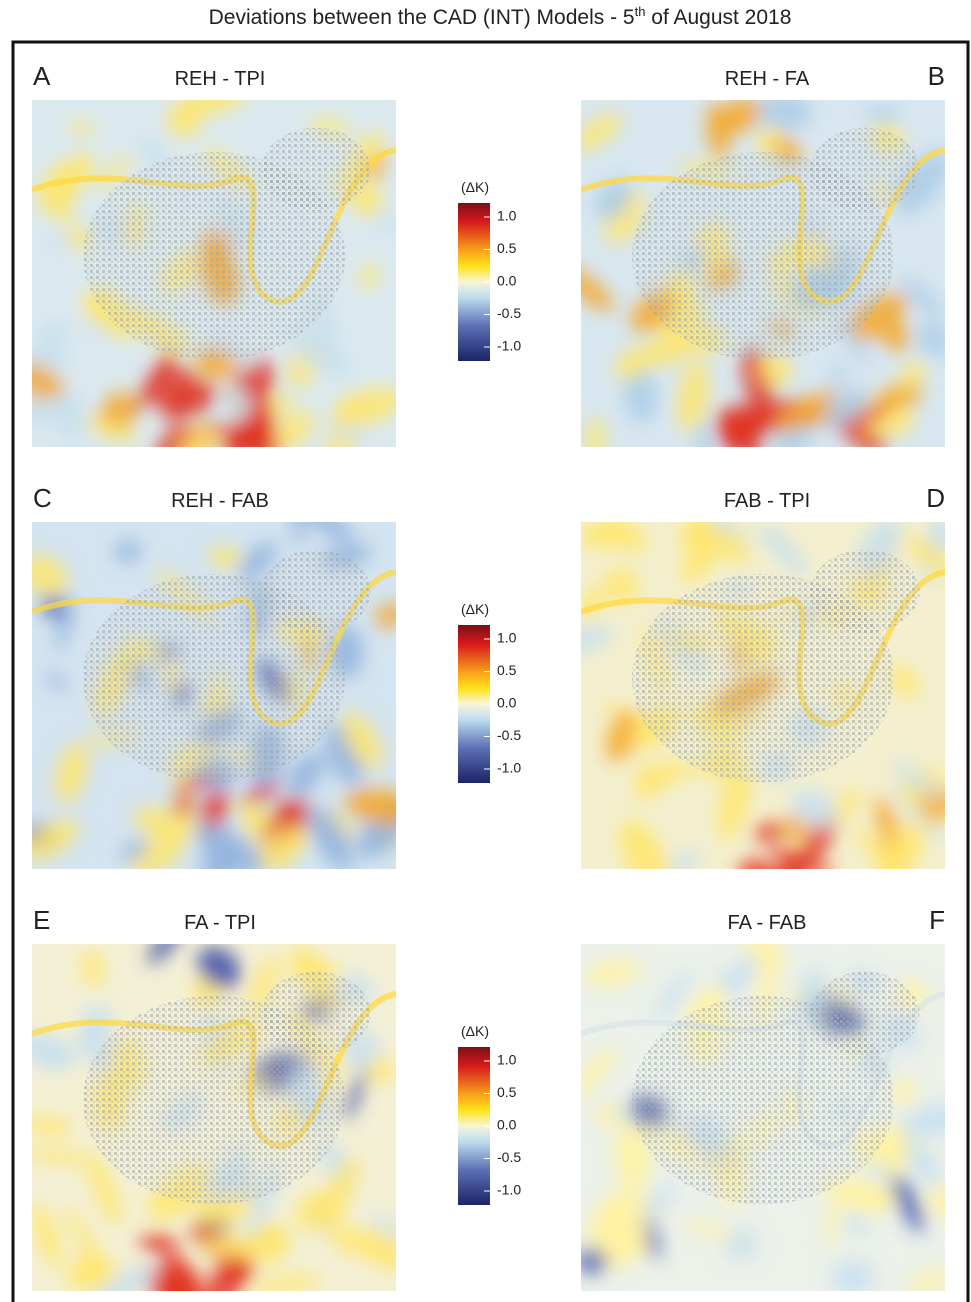 Image resolution: width=971 pixels, height=1302 pixels. I want to click on title-superscript: th, so click(640, 11).